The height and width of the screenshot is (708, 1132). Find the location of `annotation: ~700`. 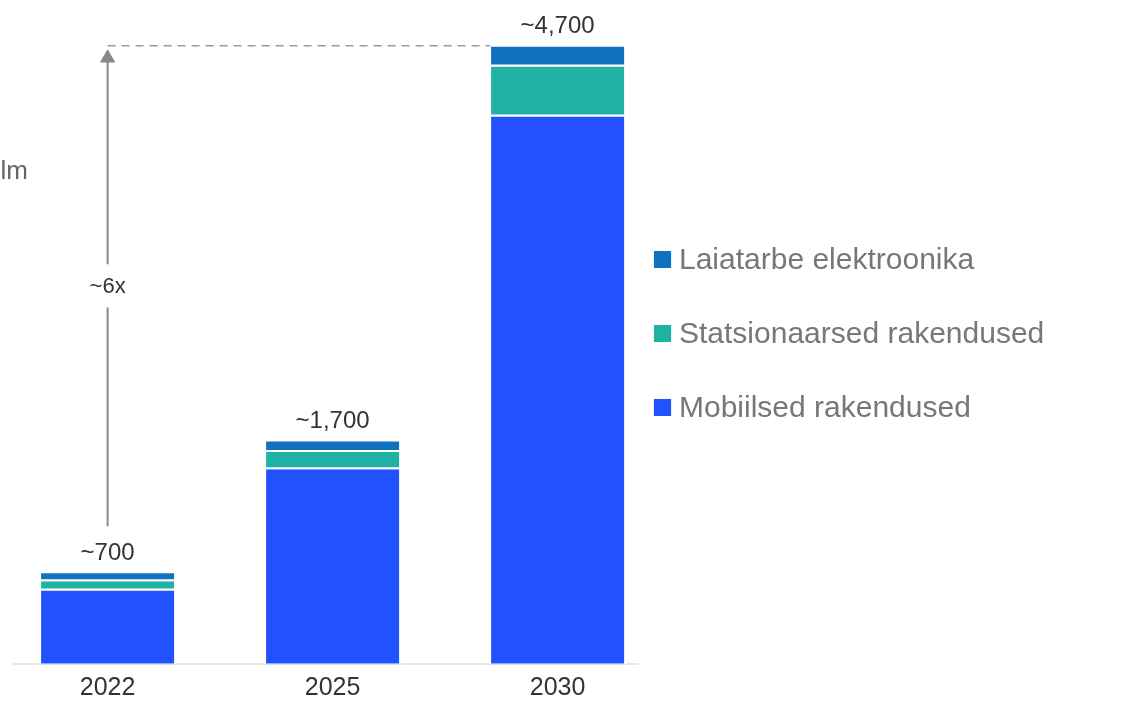

annotation: ~700 is located at coordinates (107, 551).